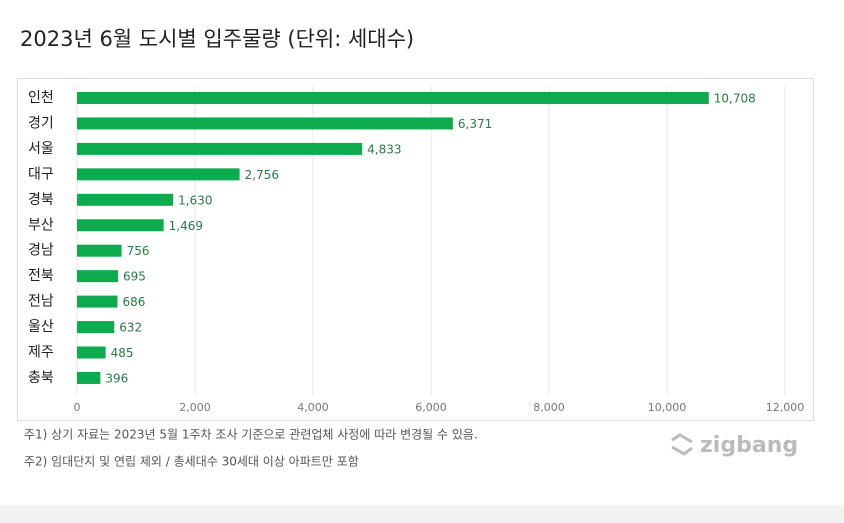  I want to click on value-label: 632, so click(130, 328).